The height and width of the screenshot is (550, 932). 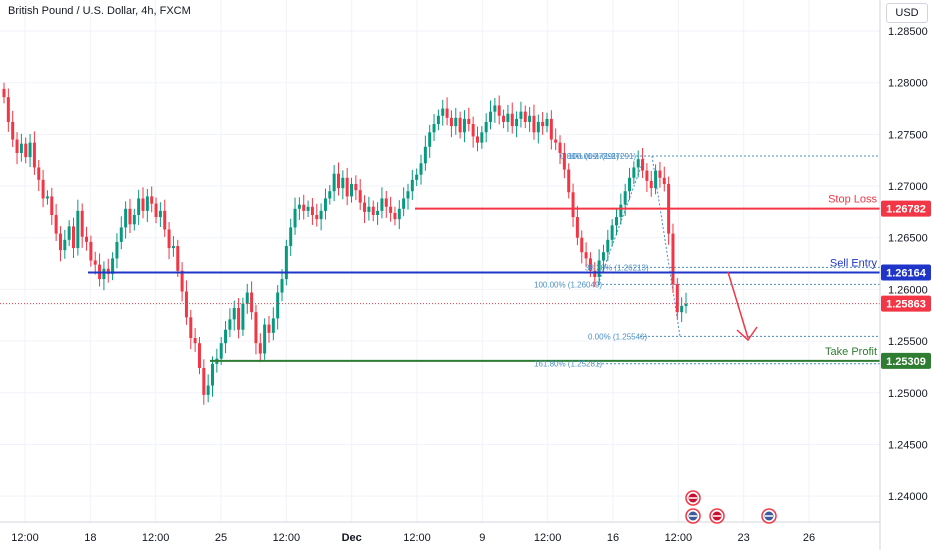 I want to click on price-tag-label: 1.26782, so click(x=906, y=210).